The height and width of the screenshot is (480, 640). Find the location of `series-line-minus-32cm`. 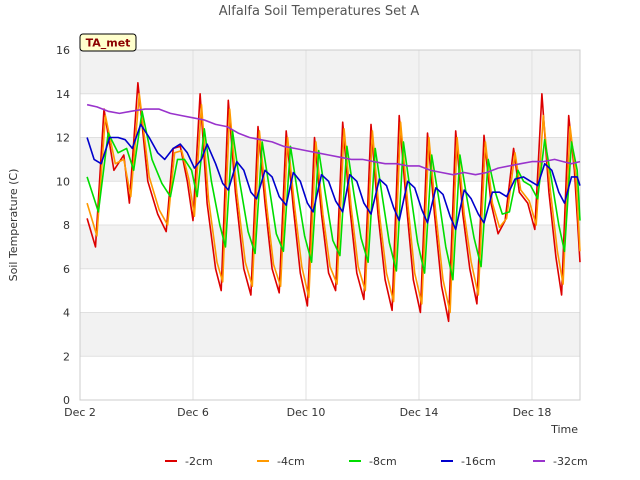

series-line-minus-32cm is located at coordinates (333, 139).